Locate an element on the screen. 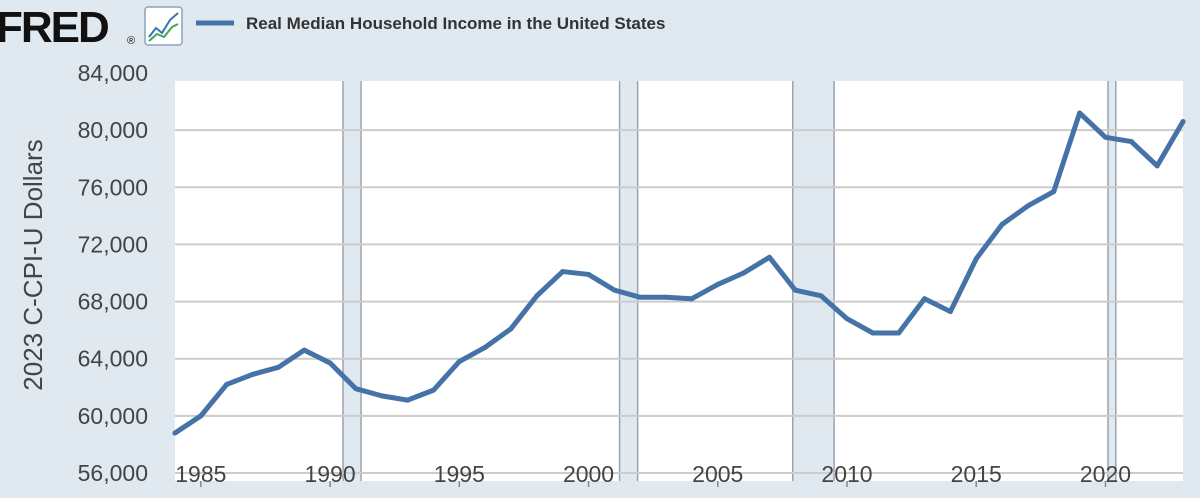  data-point-2019 is located at coordinates (1080, 113).